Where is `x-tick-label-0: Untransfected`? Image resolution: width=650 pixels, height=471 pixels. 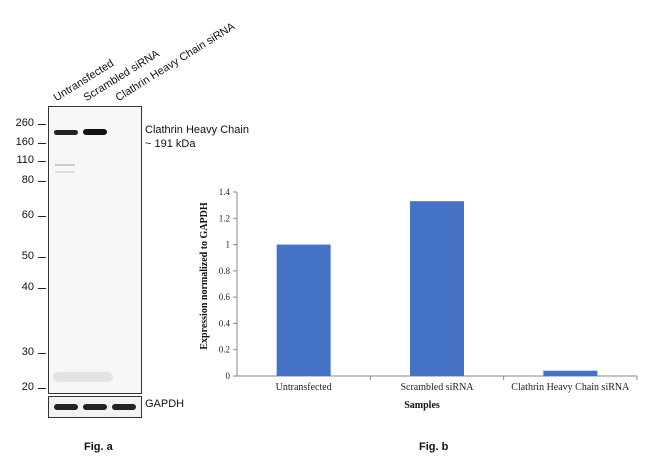
x-tick-label-0: Untransfected is located at coordinates (304, 387).